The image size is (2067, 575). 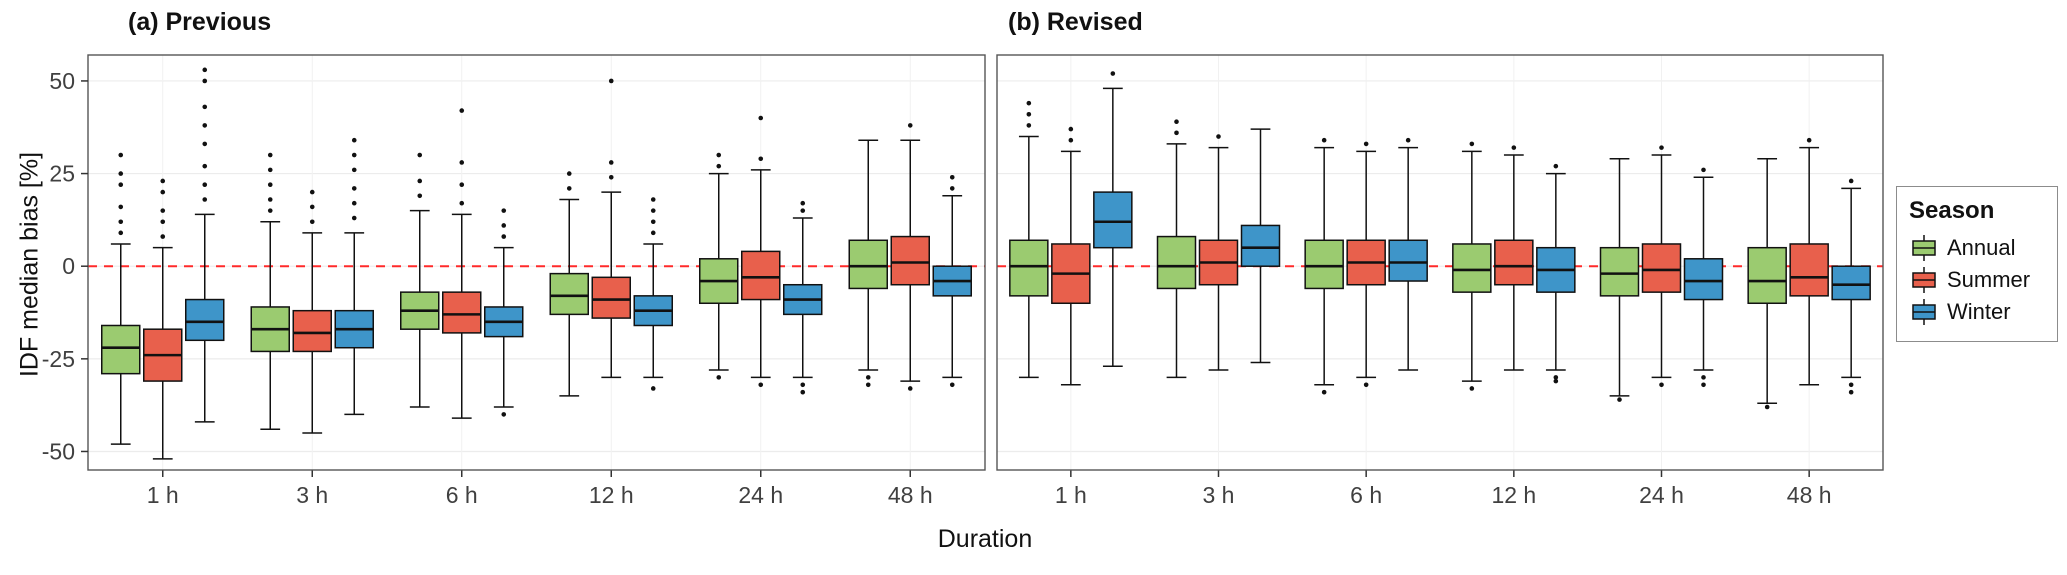 I want to click on svg-text: 50, so click(x=62, y=81).